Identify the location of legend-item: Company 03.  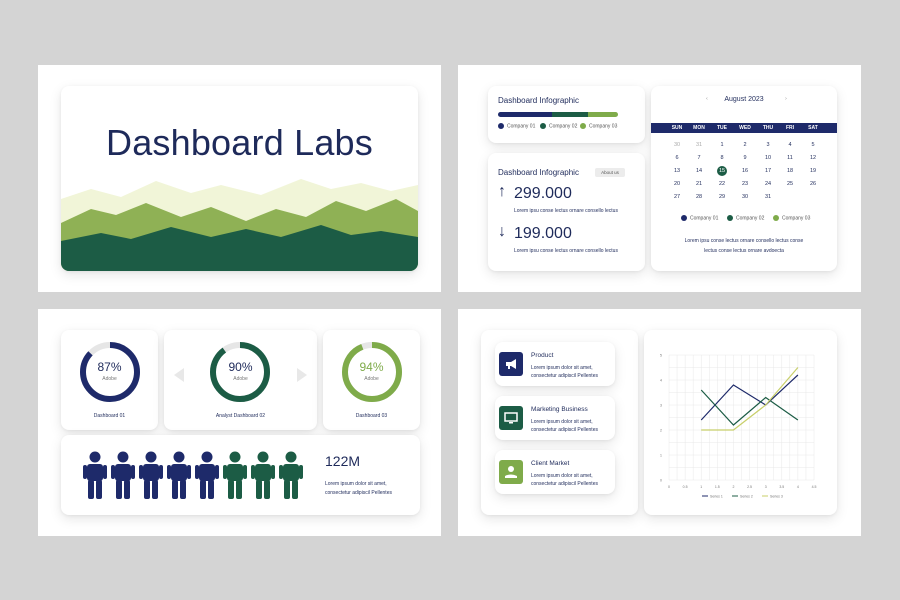
(791, 218).